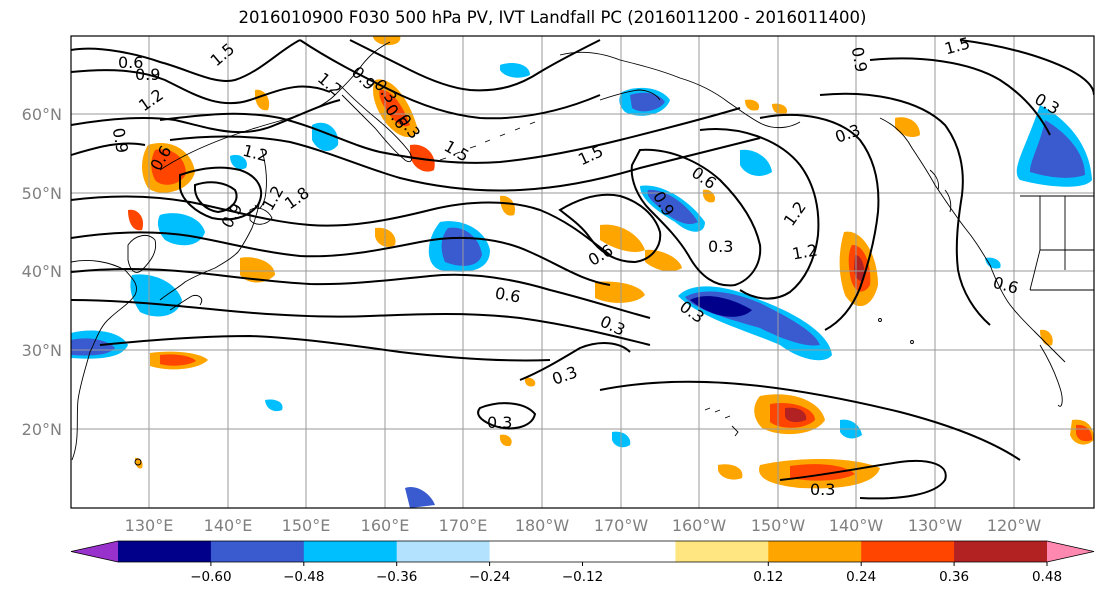 The image size is (1105, 601). I want to click on lon-label: 120°W, so click(1014, 525).